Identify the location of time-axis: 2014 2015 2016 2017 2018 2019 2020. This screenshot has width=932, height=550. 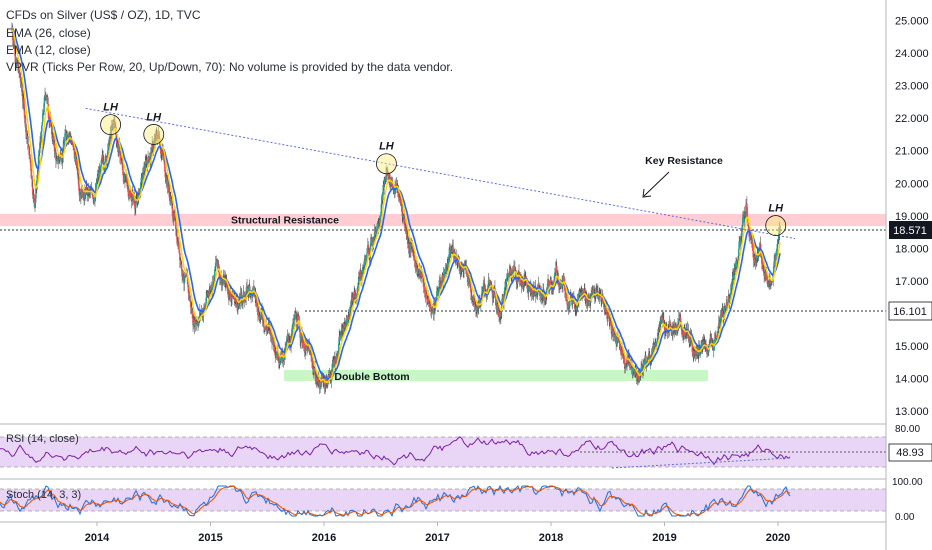
(437, 533).